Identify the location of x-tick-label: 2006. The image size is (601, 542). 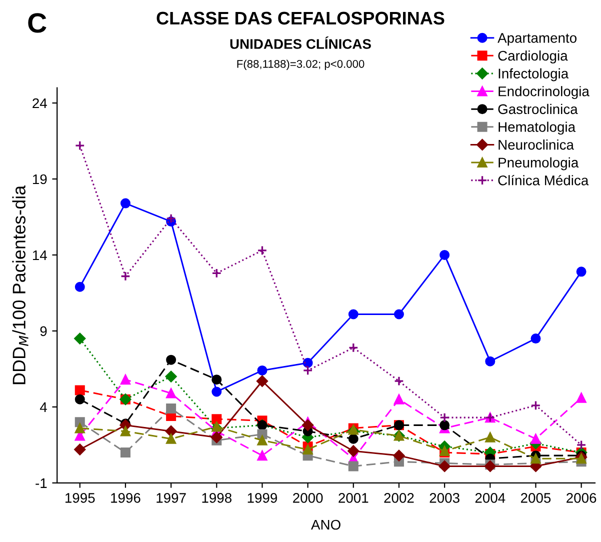
(581, 498).